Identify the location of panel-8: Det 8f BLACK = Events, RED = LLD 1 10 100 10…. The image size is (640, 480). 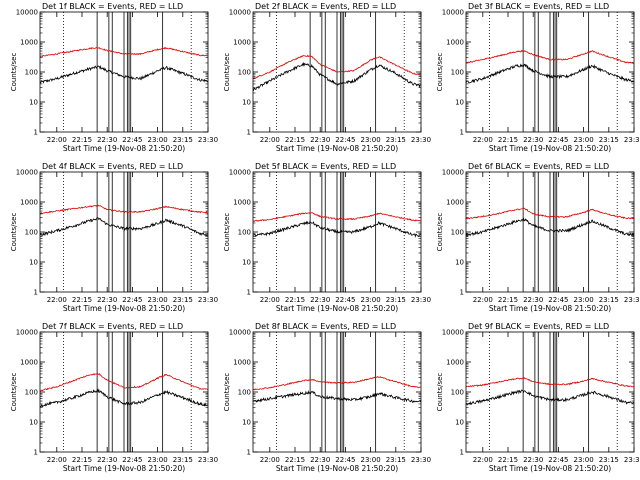
(327, 397).